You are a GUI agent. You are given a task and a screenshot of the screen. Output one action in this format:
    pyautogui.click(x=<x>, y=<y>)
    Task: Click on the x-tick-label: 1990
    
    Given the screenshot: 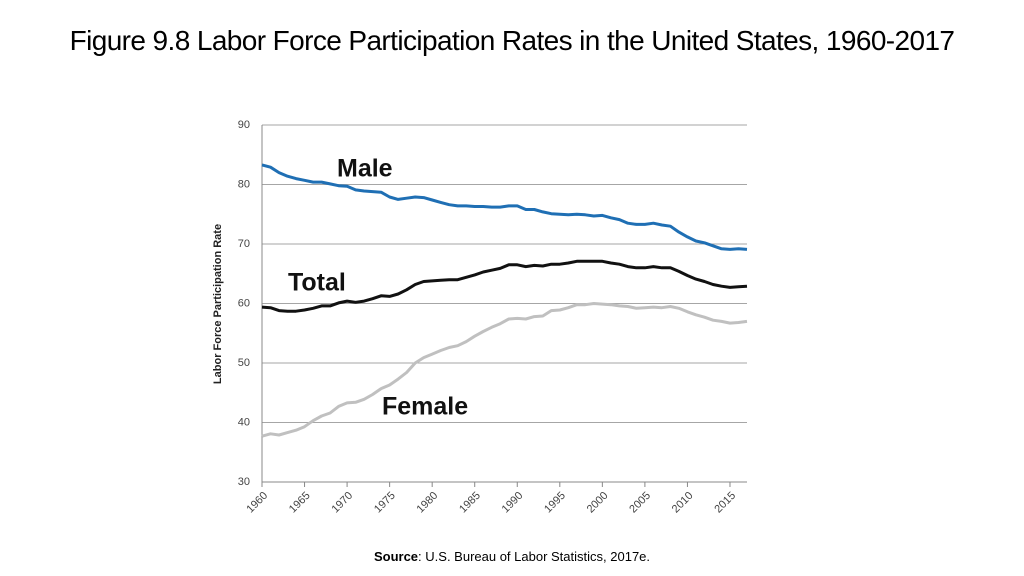 What is the action you would take?
    pyautogui.click(x=513, y=503)
    